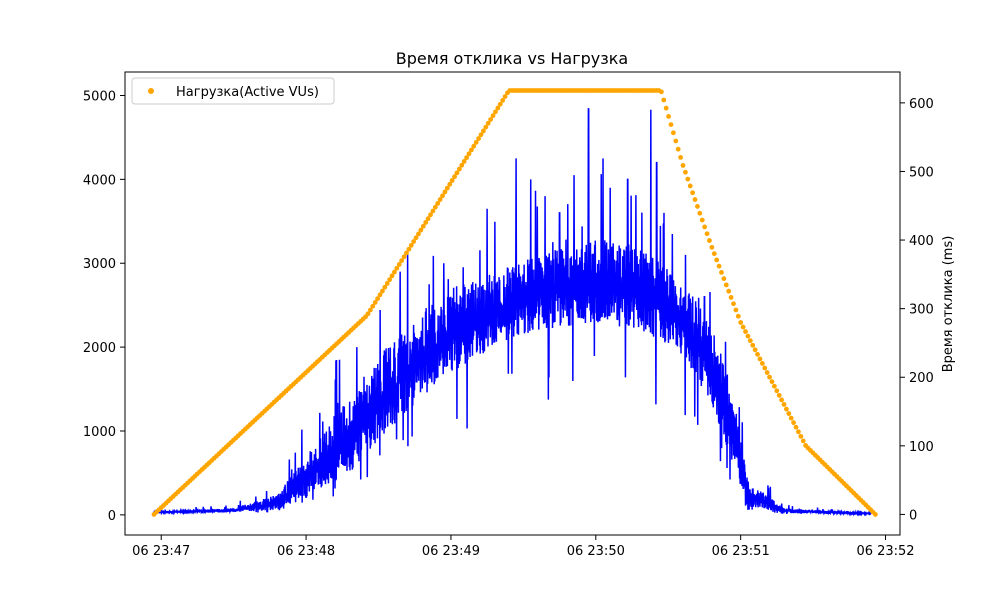  I want to click on legend-label-load: Нагрузка(Active VUs), so click(247, 92).